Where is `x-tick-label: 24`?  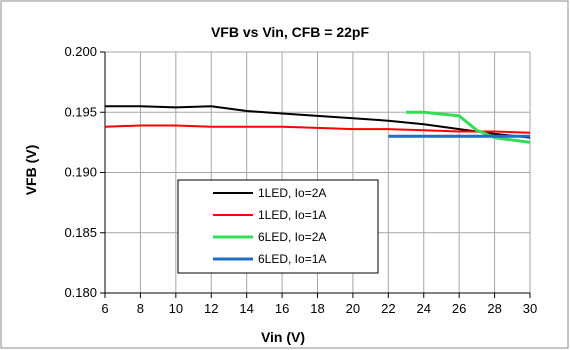 x-tick-label: 24 is located at coordinates (424, 308).